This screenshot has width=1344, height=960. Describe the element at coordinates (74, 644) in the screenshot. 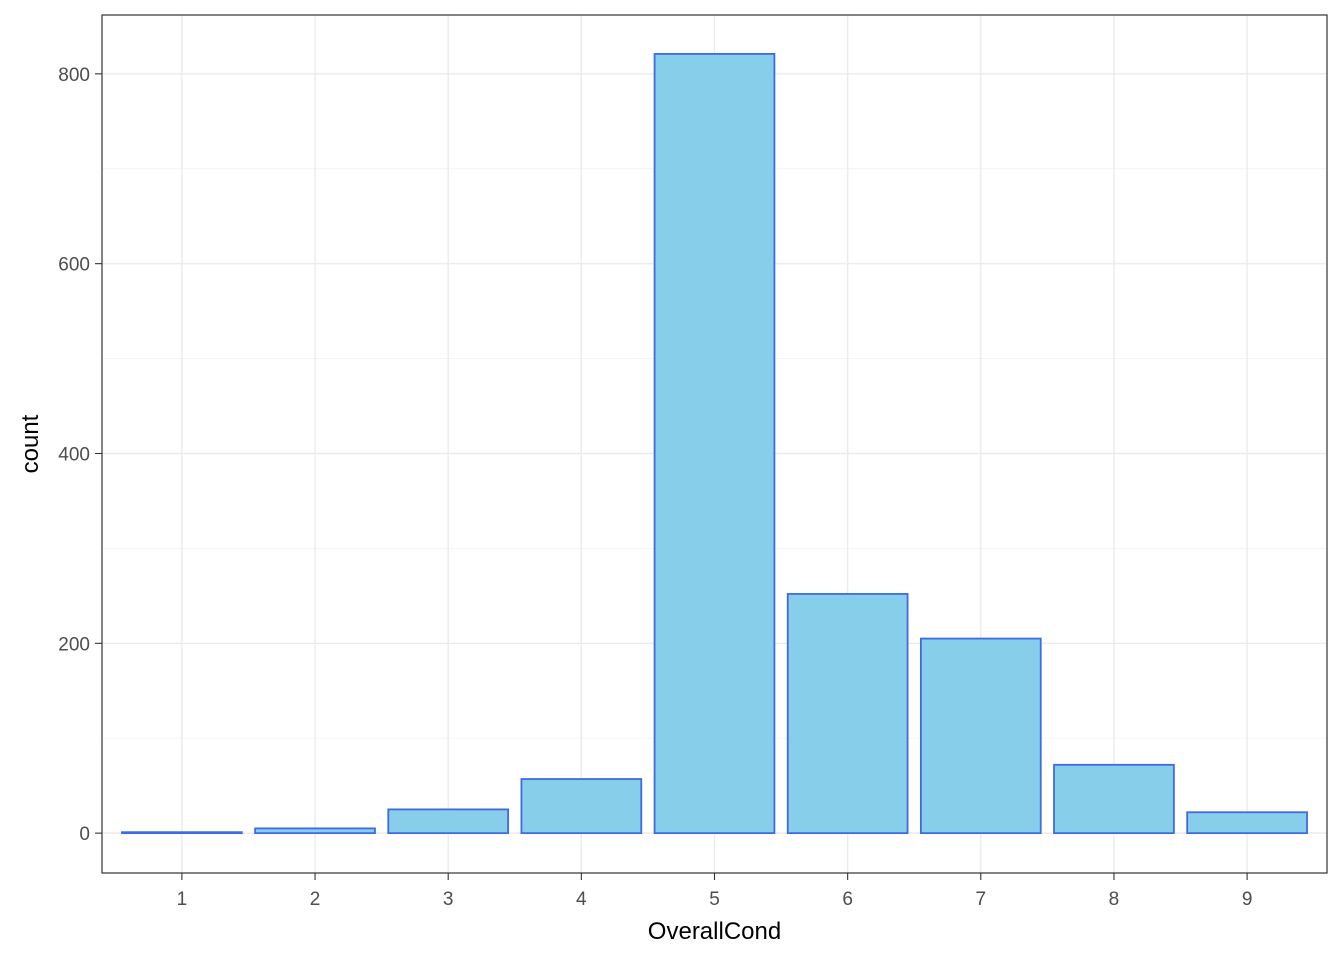

I see `y-tick-label: 200` at that location.